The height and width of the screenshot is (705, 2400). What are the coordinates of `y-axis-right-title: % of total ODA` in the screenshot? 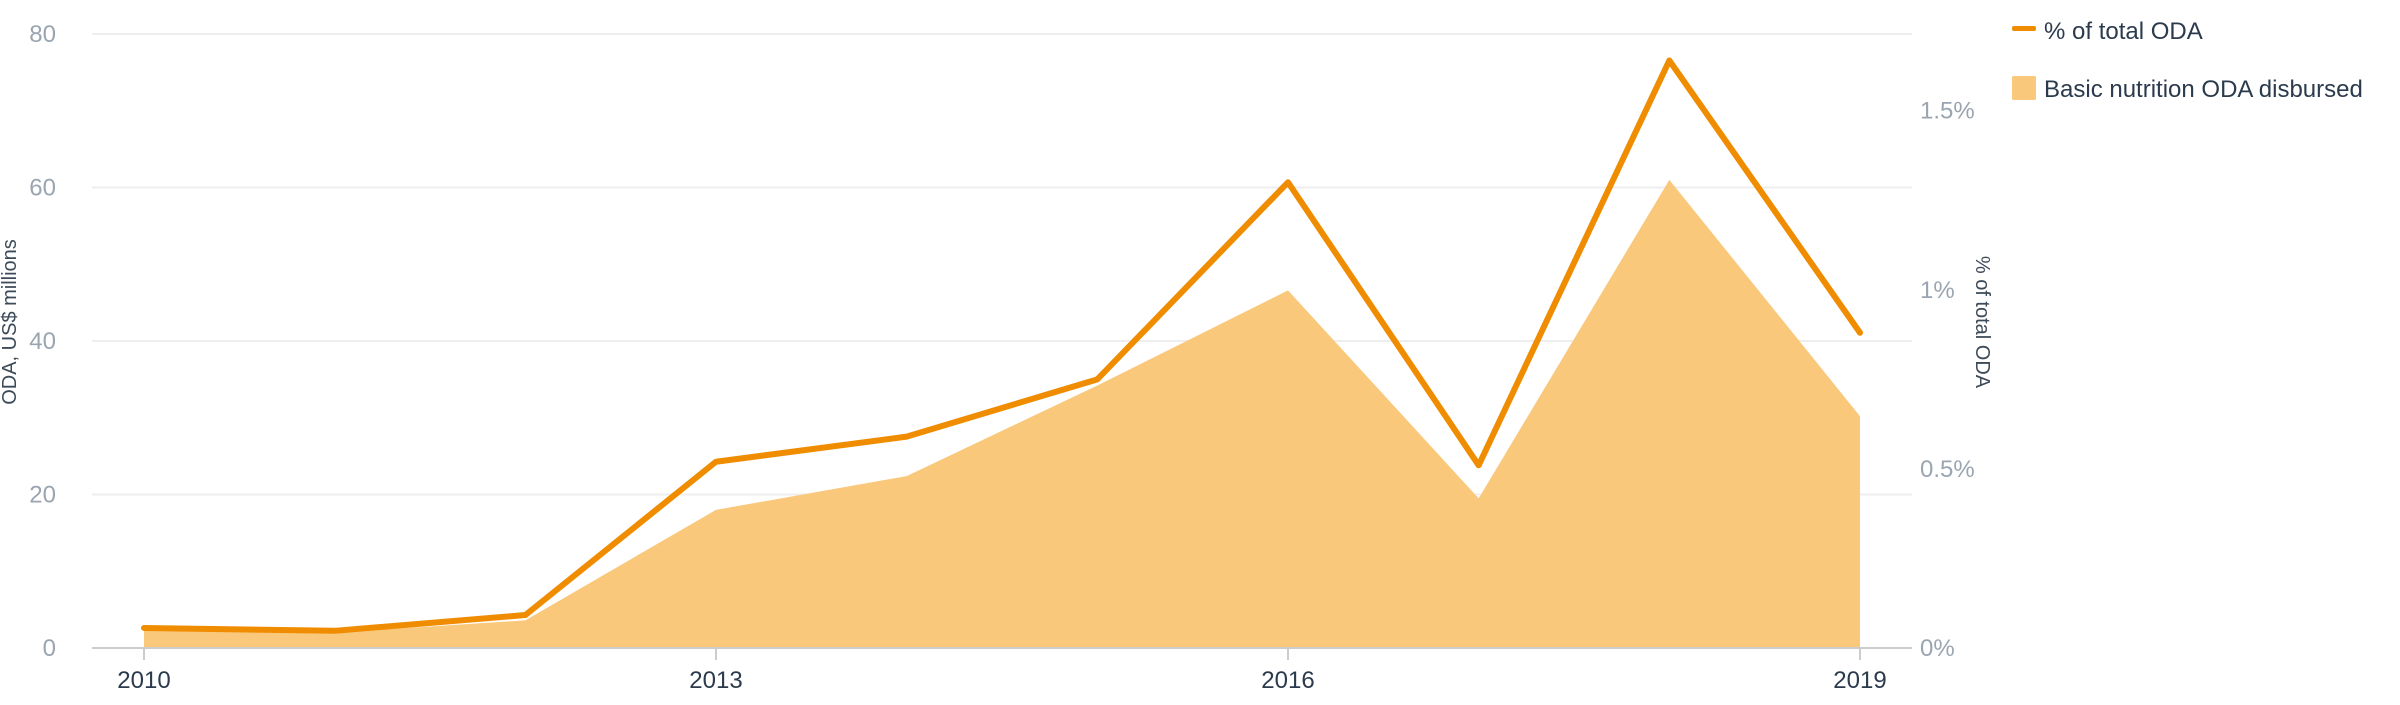 It's located at (1982, 322).